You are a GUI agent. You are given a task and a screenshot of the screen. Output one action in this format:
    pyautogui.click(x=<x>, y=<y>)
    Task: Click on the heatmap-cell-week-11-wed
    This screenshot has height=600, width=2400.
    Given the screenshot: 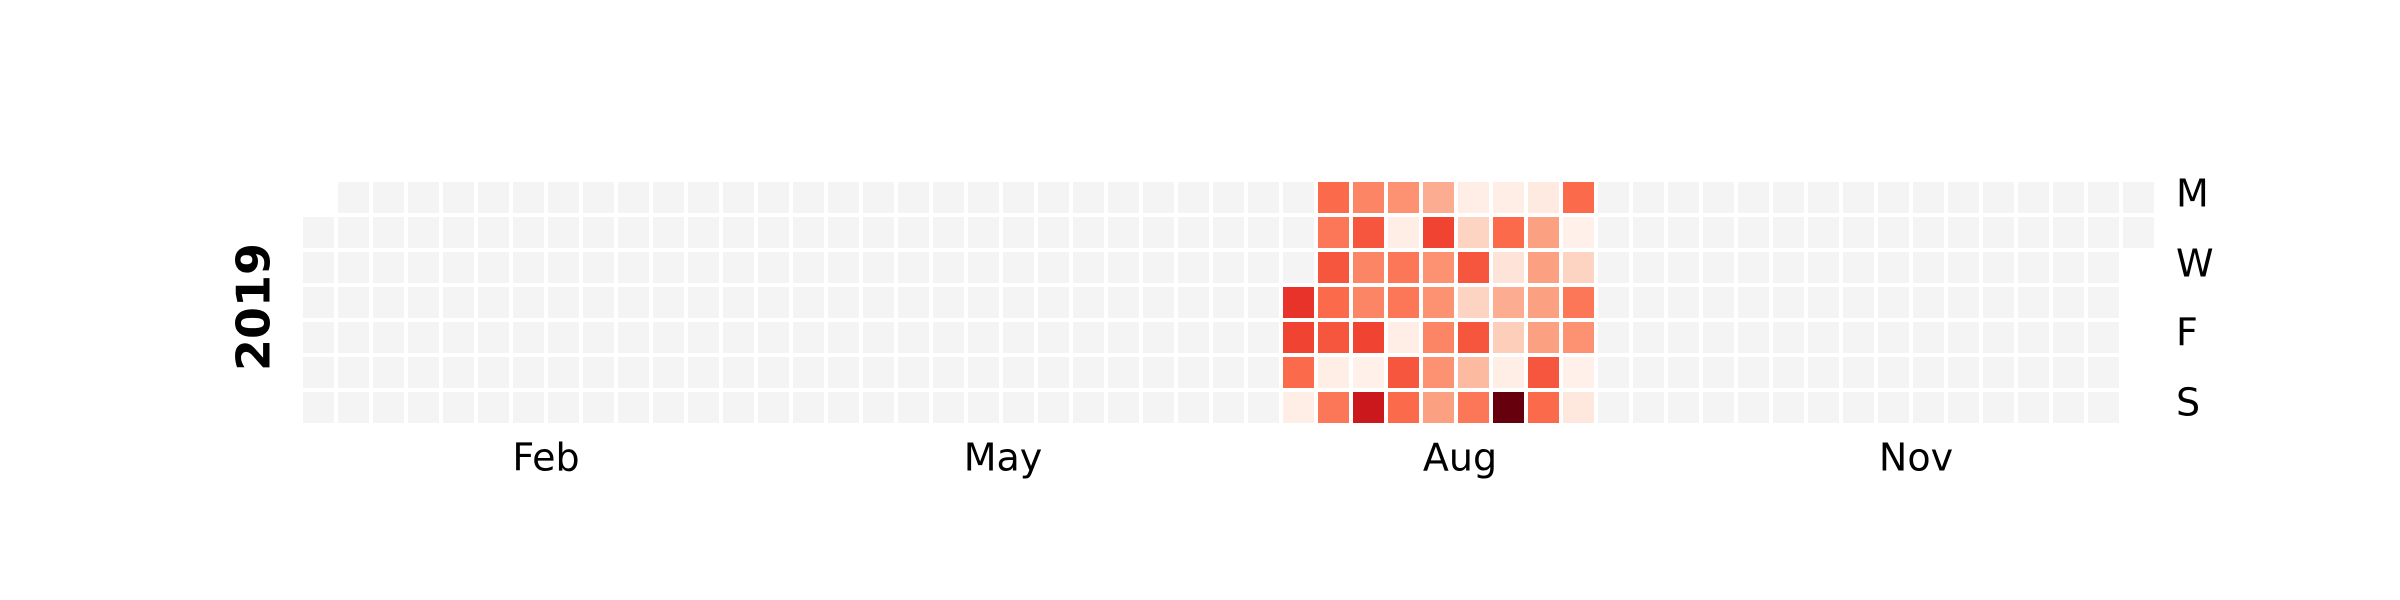 What is the action you would take?
    pyautogui.click(x=703, y=267)
    